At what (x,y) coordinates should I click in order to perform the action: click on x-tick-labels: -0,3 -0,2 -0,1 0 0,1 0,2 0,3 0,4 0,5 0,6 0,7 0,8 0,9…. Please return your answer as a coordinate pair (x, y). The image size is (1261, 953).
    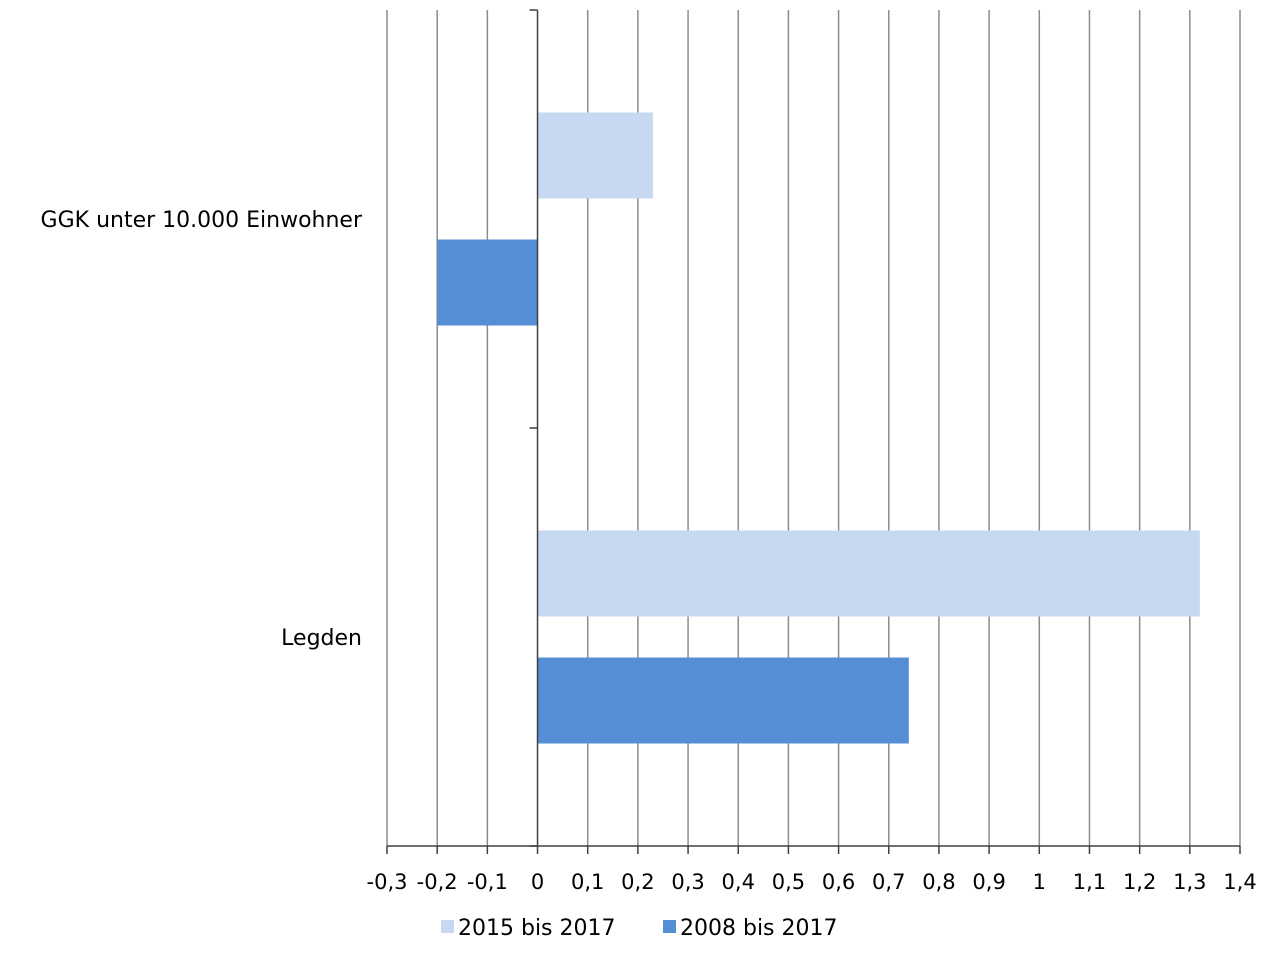
    Looking at the image, I should click on (812, 882).